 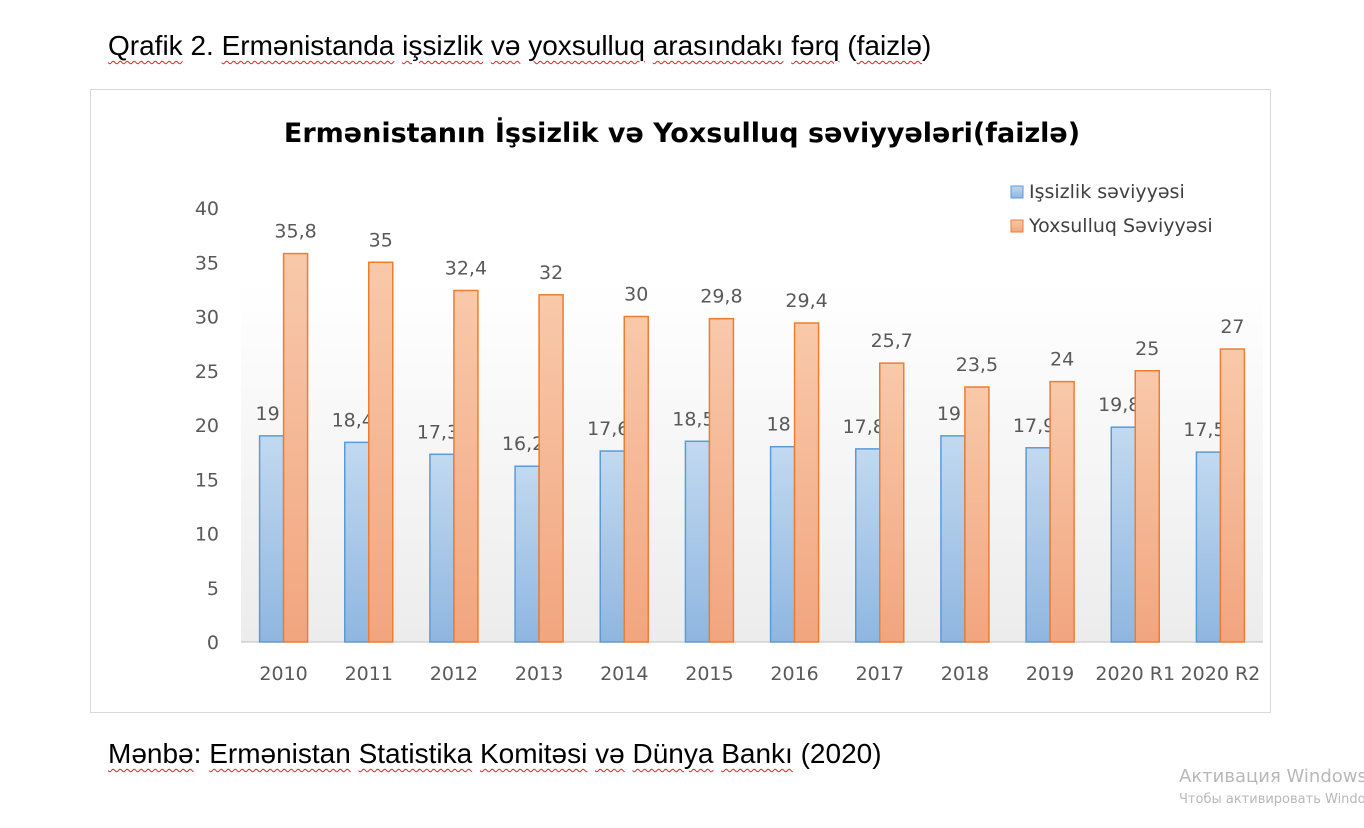 I want to click on x-tick-label: 2011, so click(x=369, y=674).